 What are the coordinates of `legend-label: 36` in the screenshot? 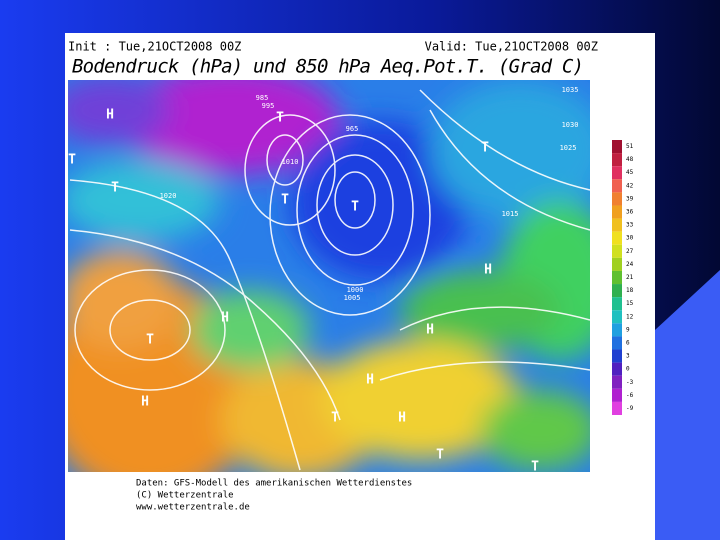 It's located at (630, 212).